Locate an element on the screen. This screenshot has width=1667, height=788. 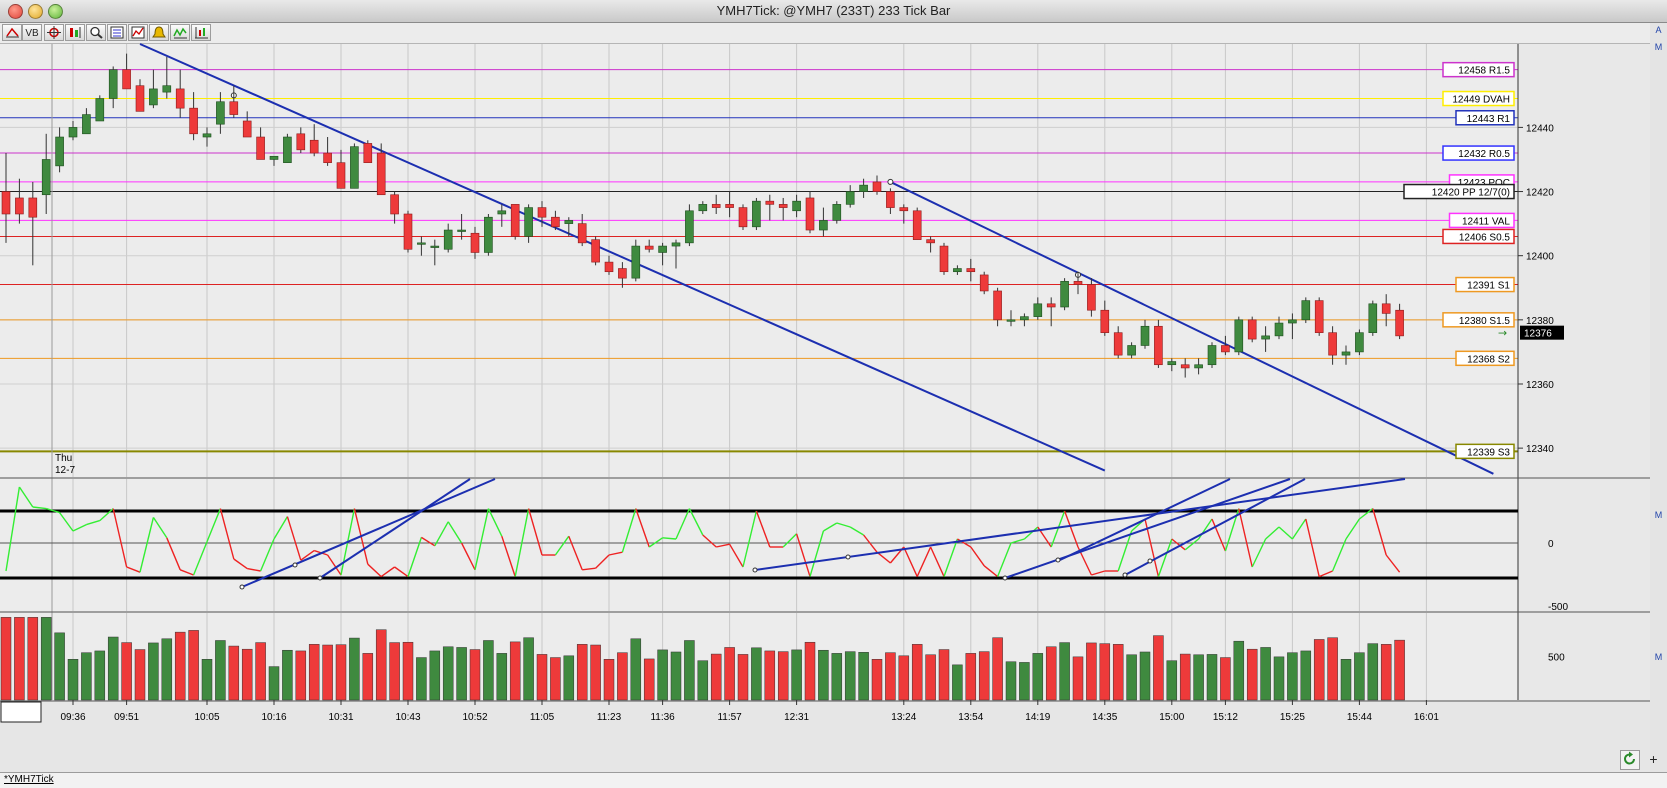
tab-ymh7tick: *YMH7Tick is located at coordinates (29, 779).